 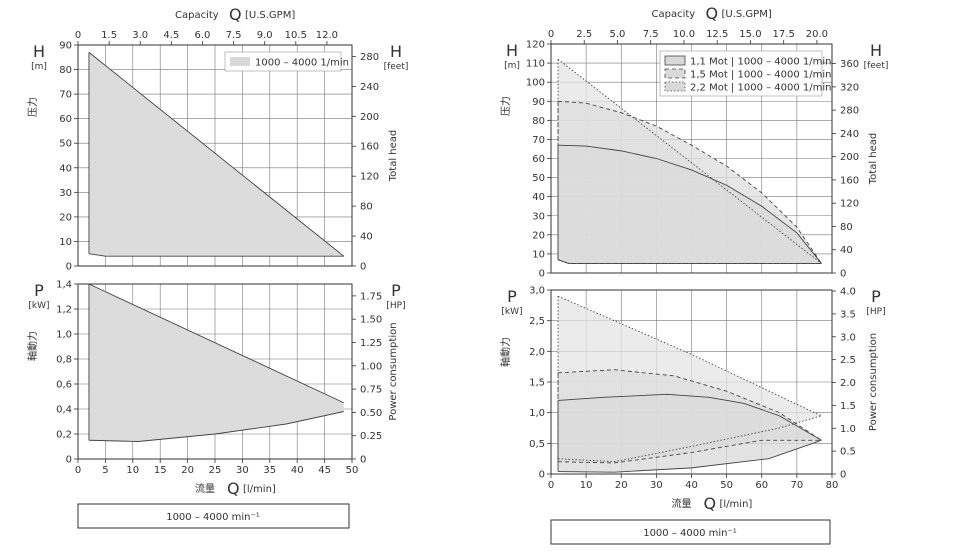 I want to click on left-tick-label: 100, so click(x=535, y=83).